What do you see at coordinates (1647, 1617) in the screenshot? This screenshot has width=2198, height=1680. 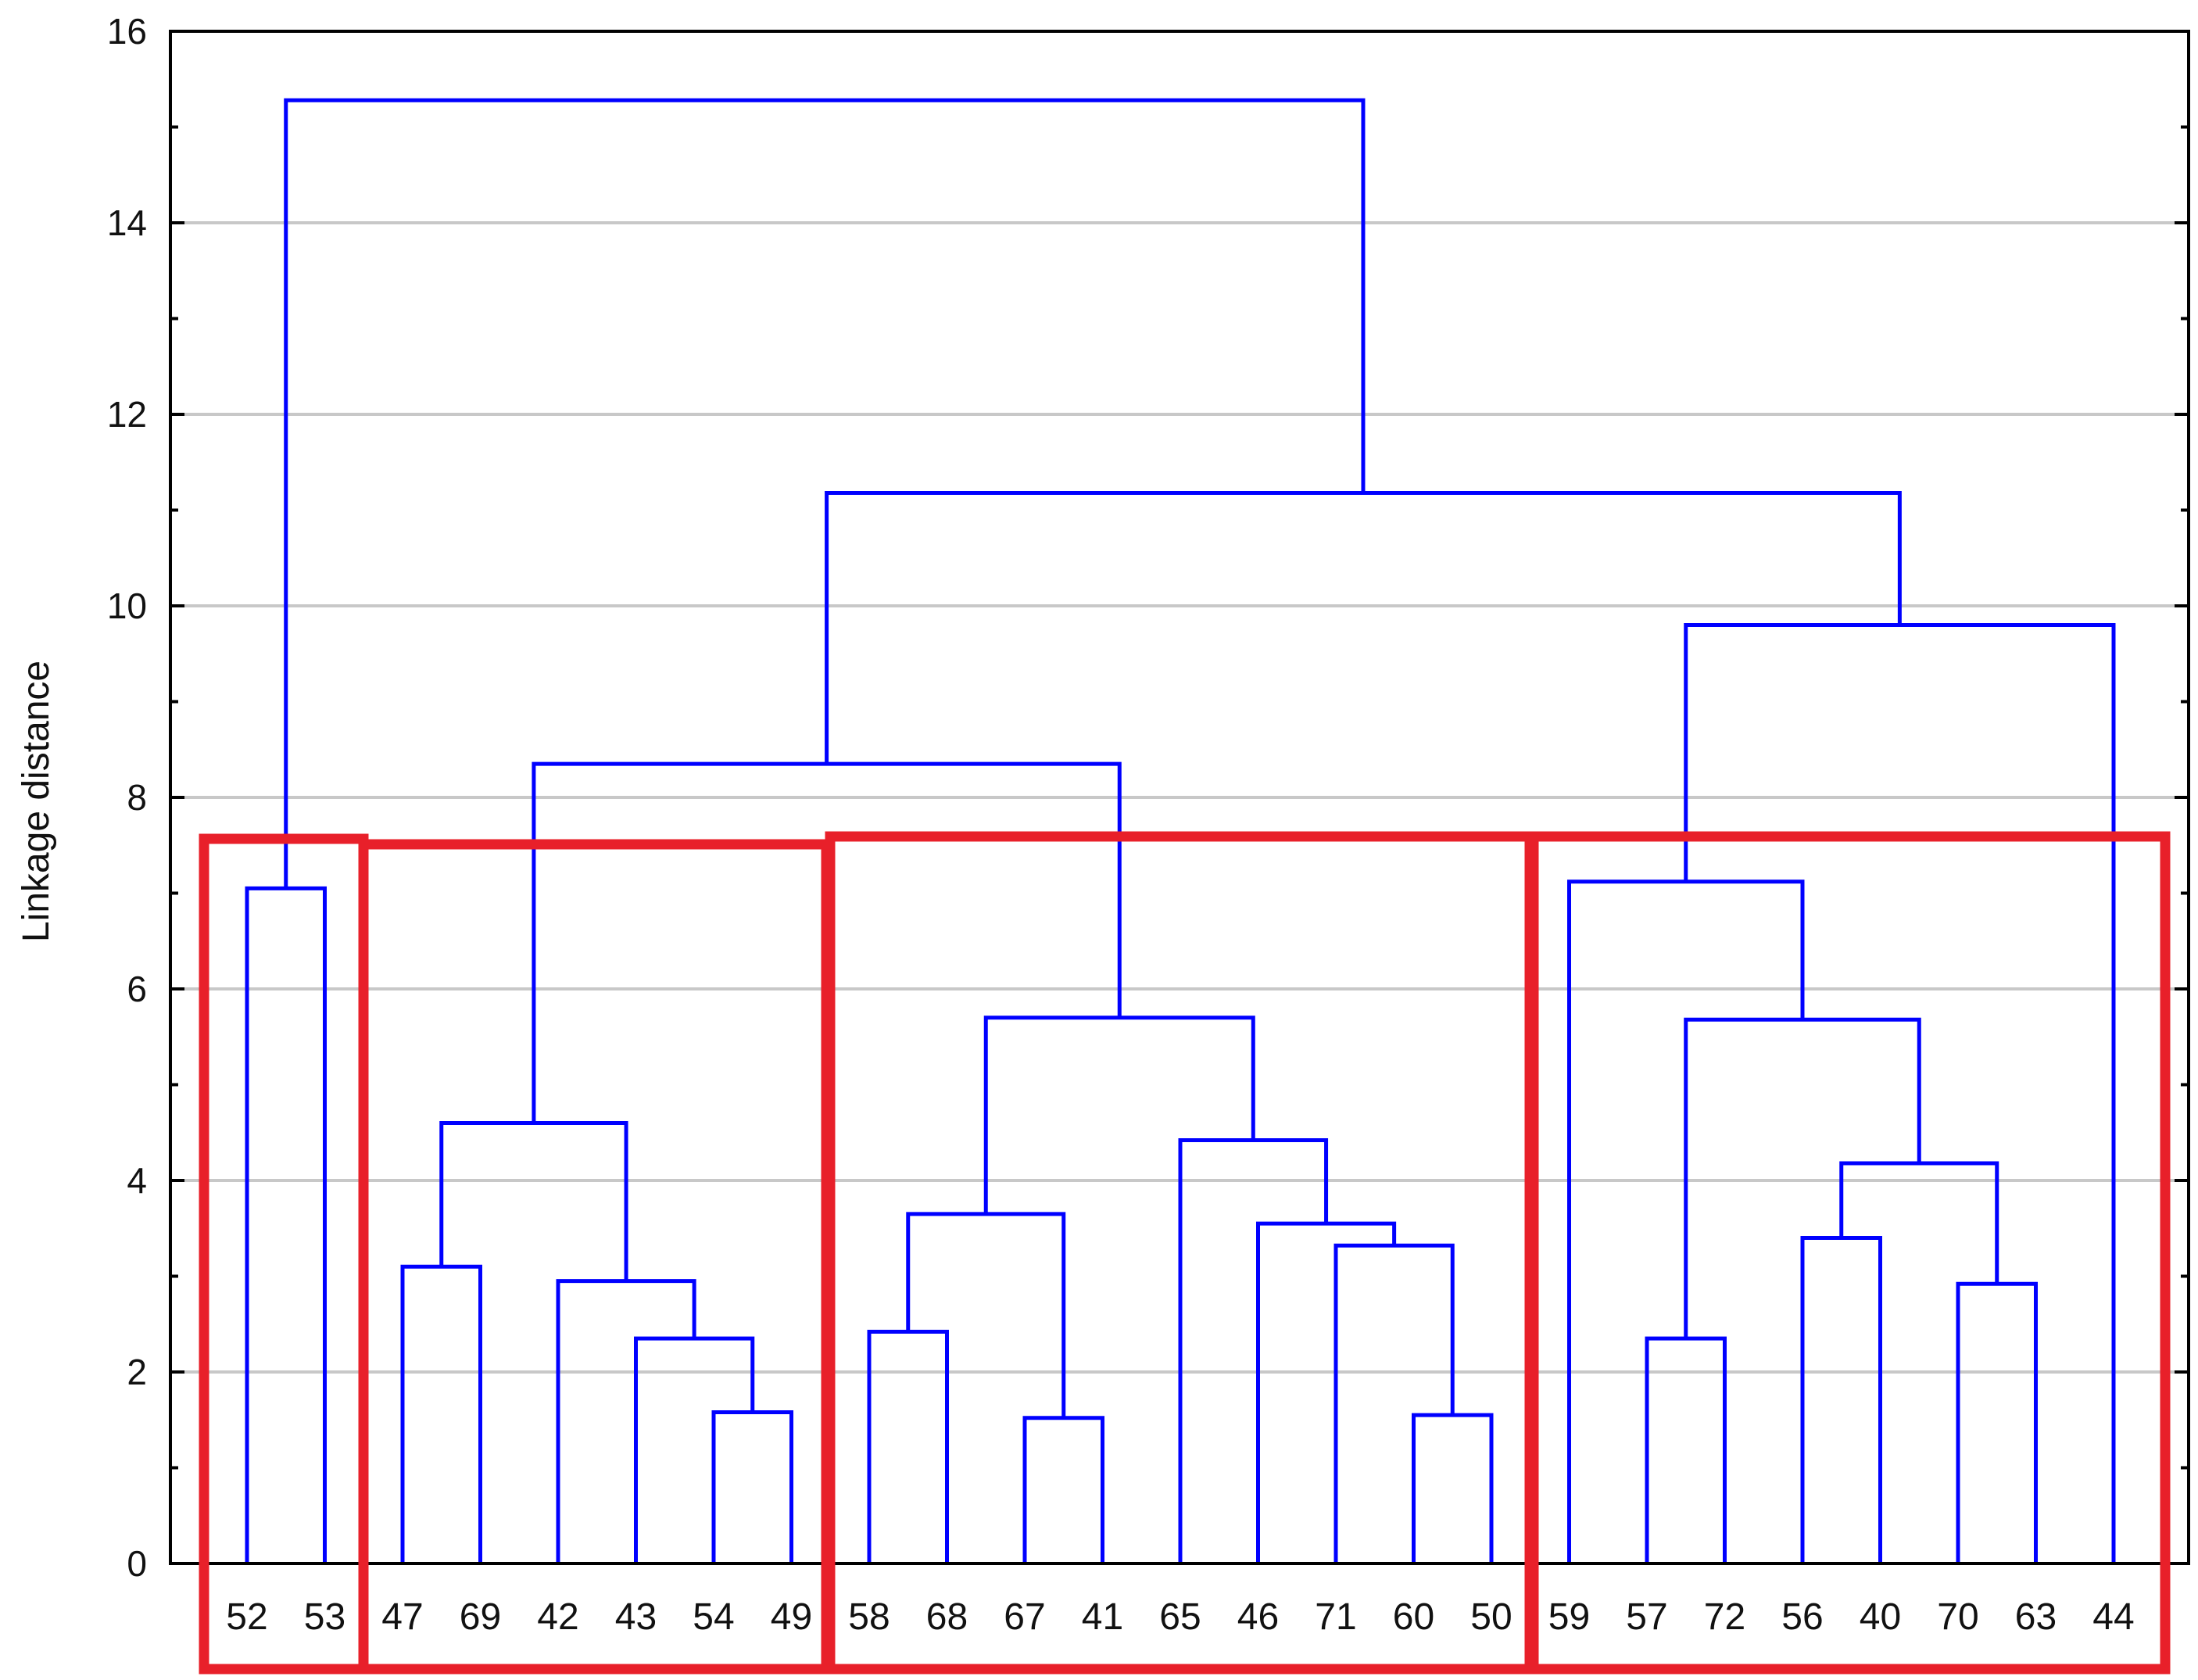 I see `leaf-label: 57` at bounding box center [1647, 1617].